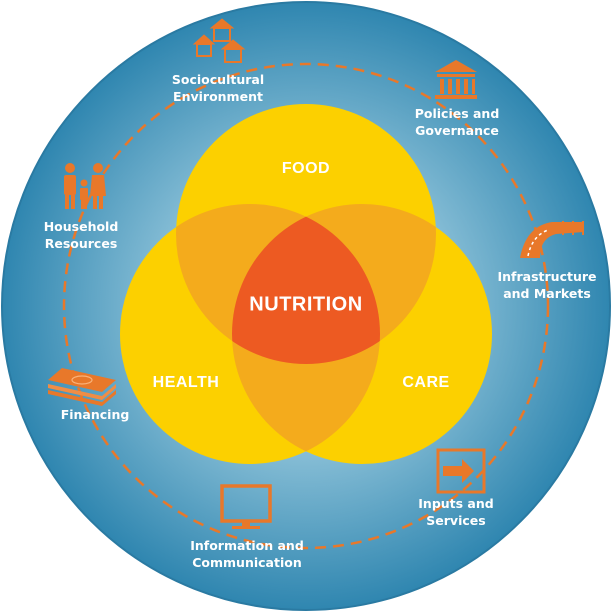 The image size is (612, 613). I want to click on inputs-line-2: Services, so click(456, 520).